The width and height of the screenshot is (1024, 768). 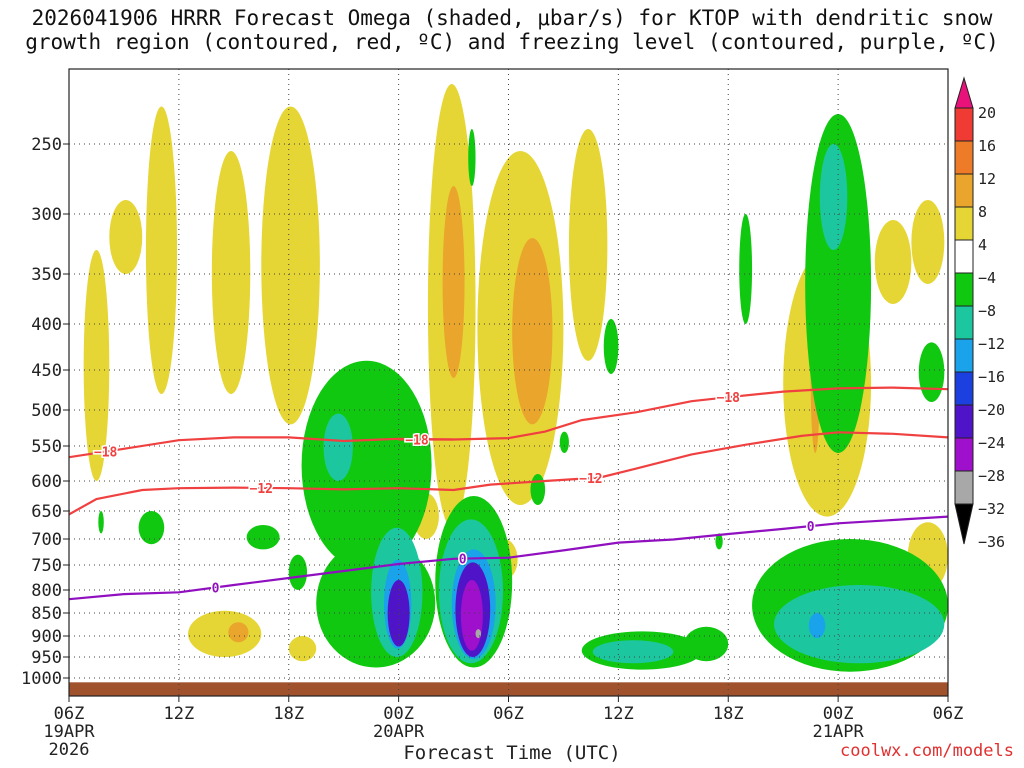 I want to click on freezing-label-2: 0, so click(x=811, y=527).